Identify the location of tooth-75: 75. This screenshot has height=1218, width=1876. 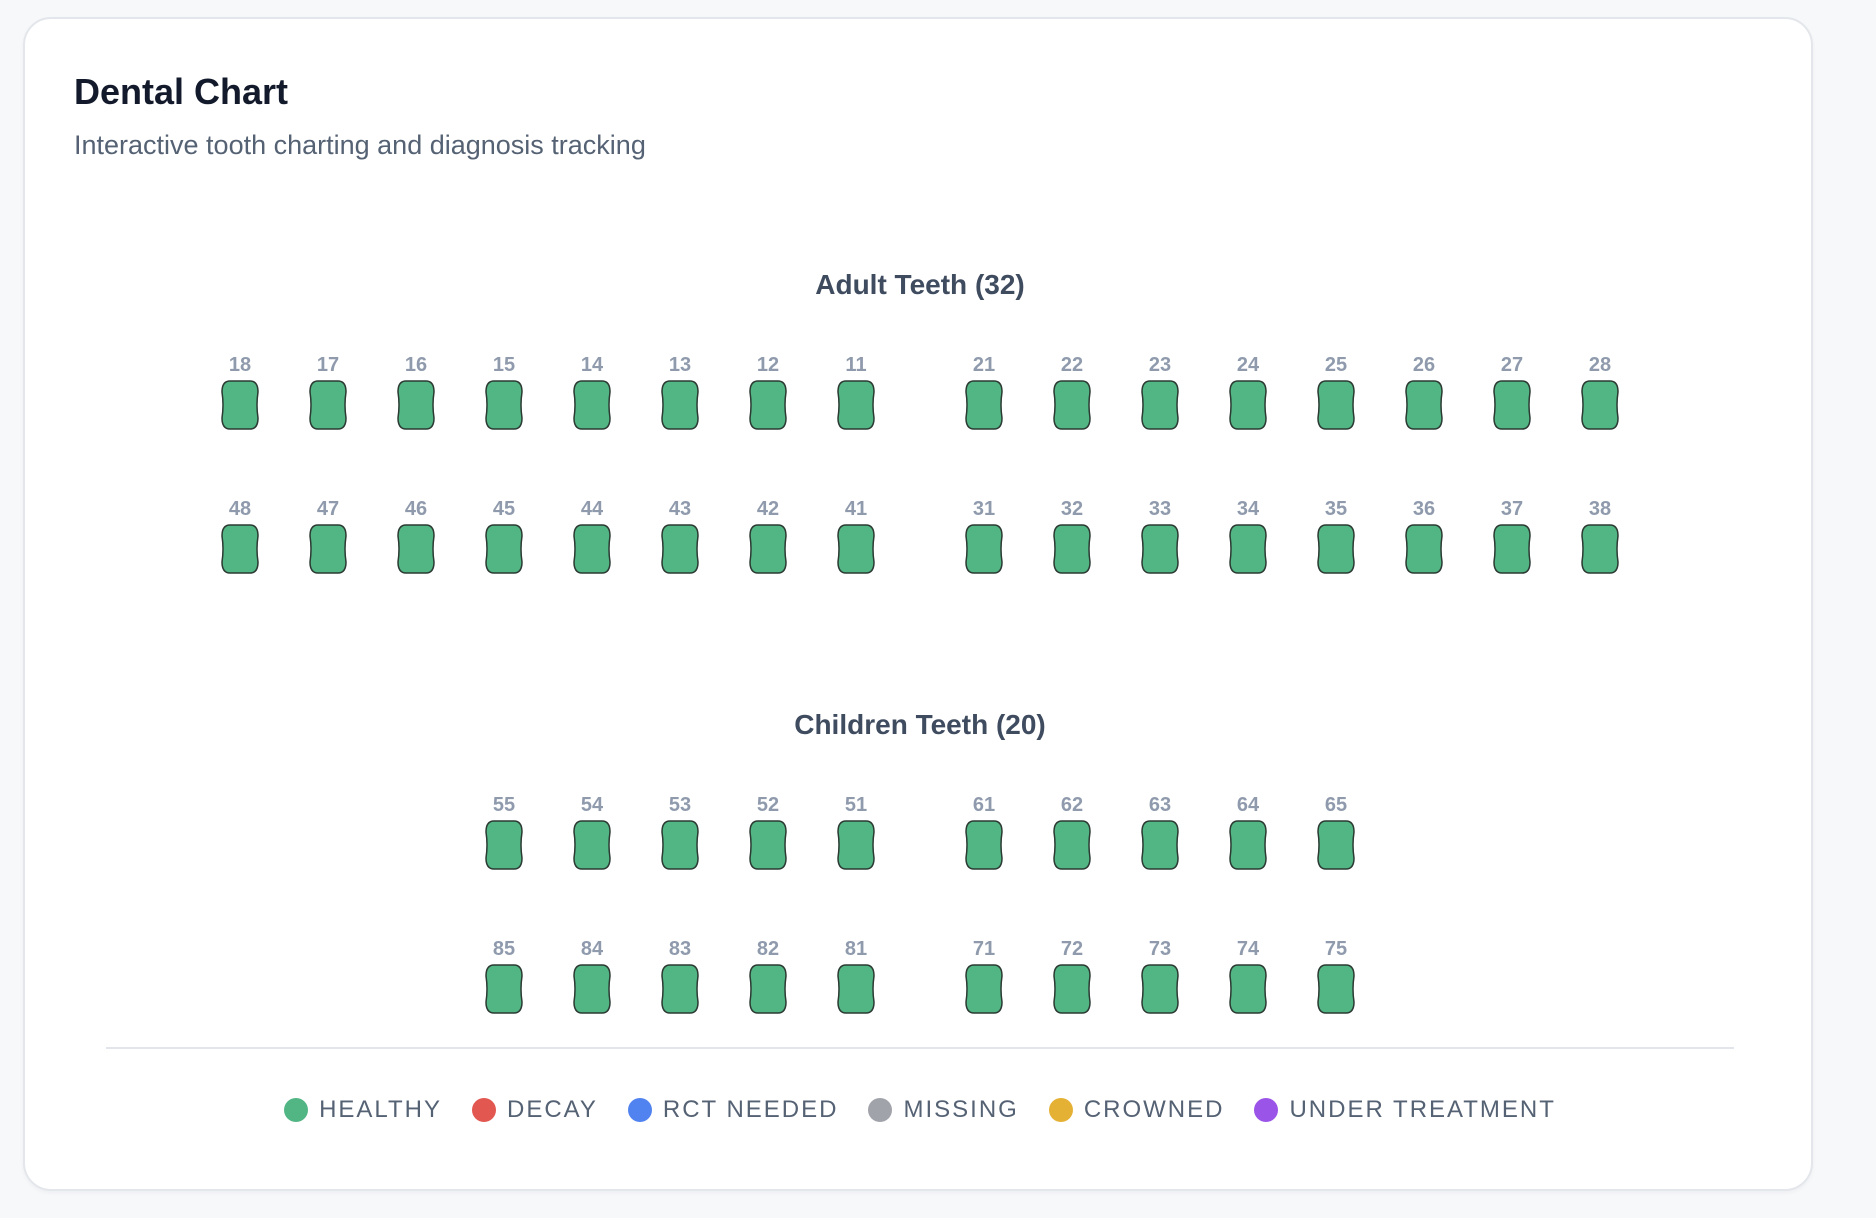
(1336, 983).